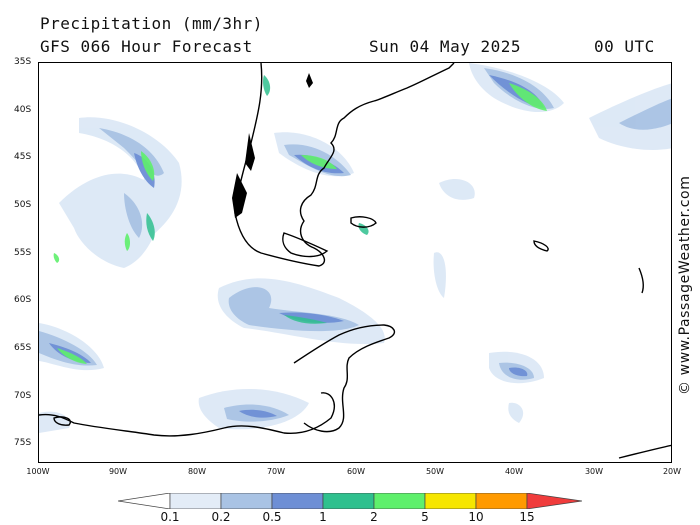 The image size is (700, 525). I want to click on south-sandwich, so click(641, 280).